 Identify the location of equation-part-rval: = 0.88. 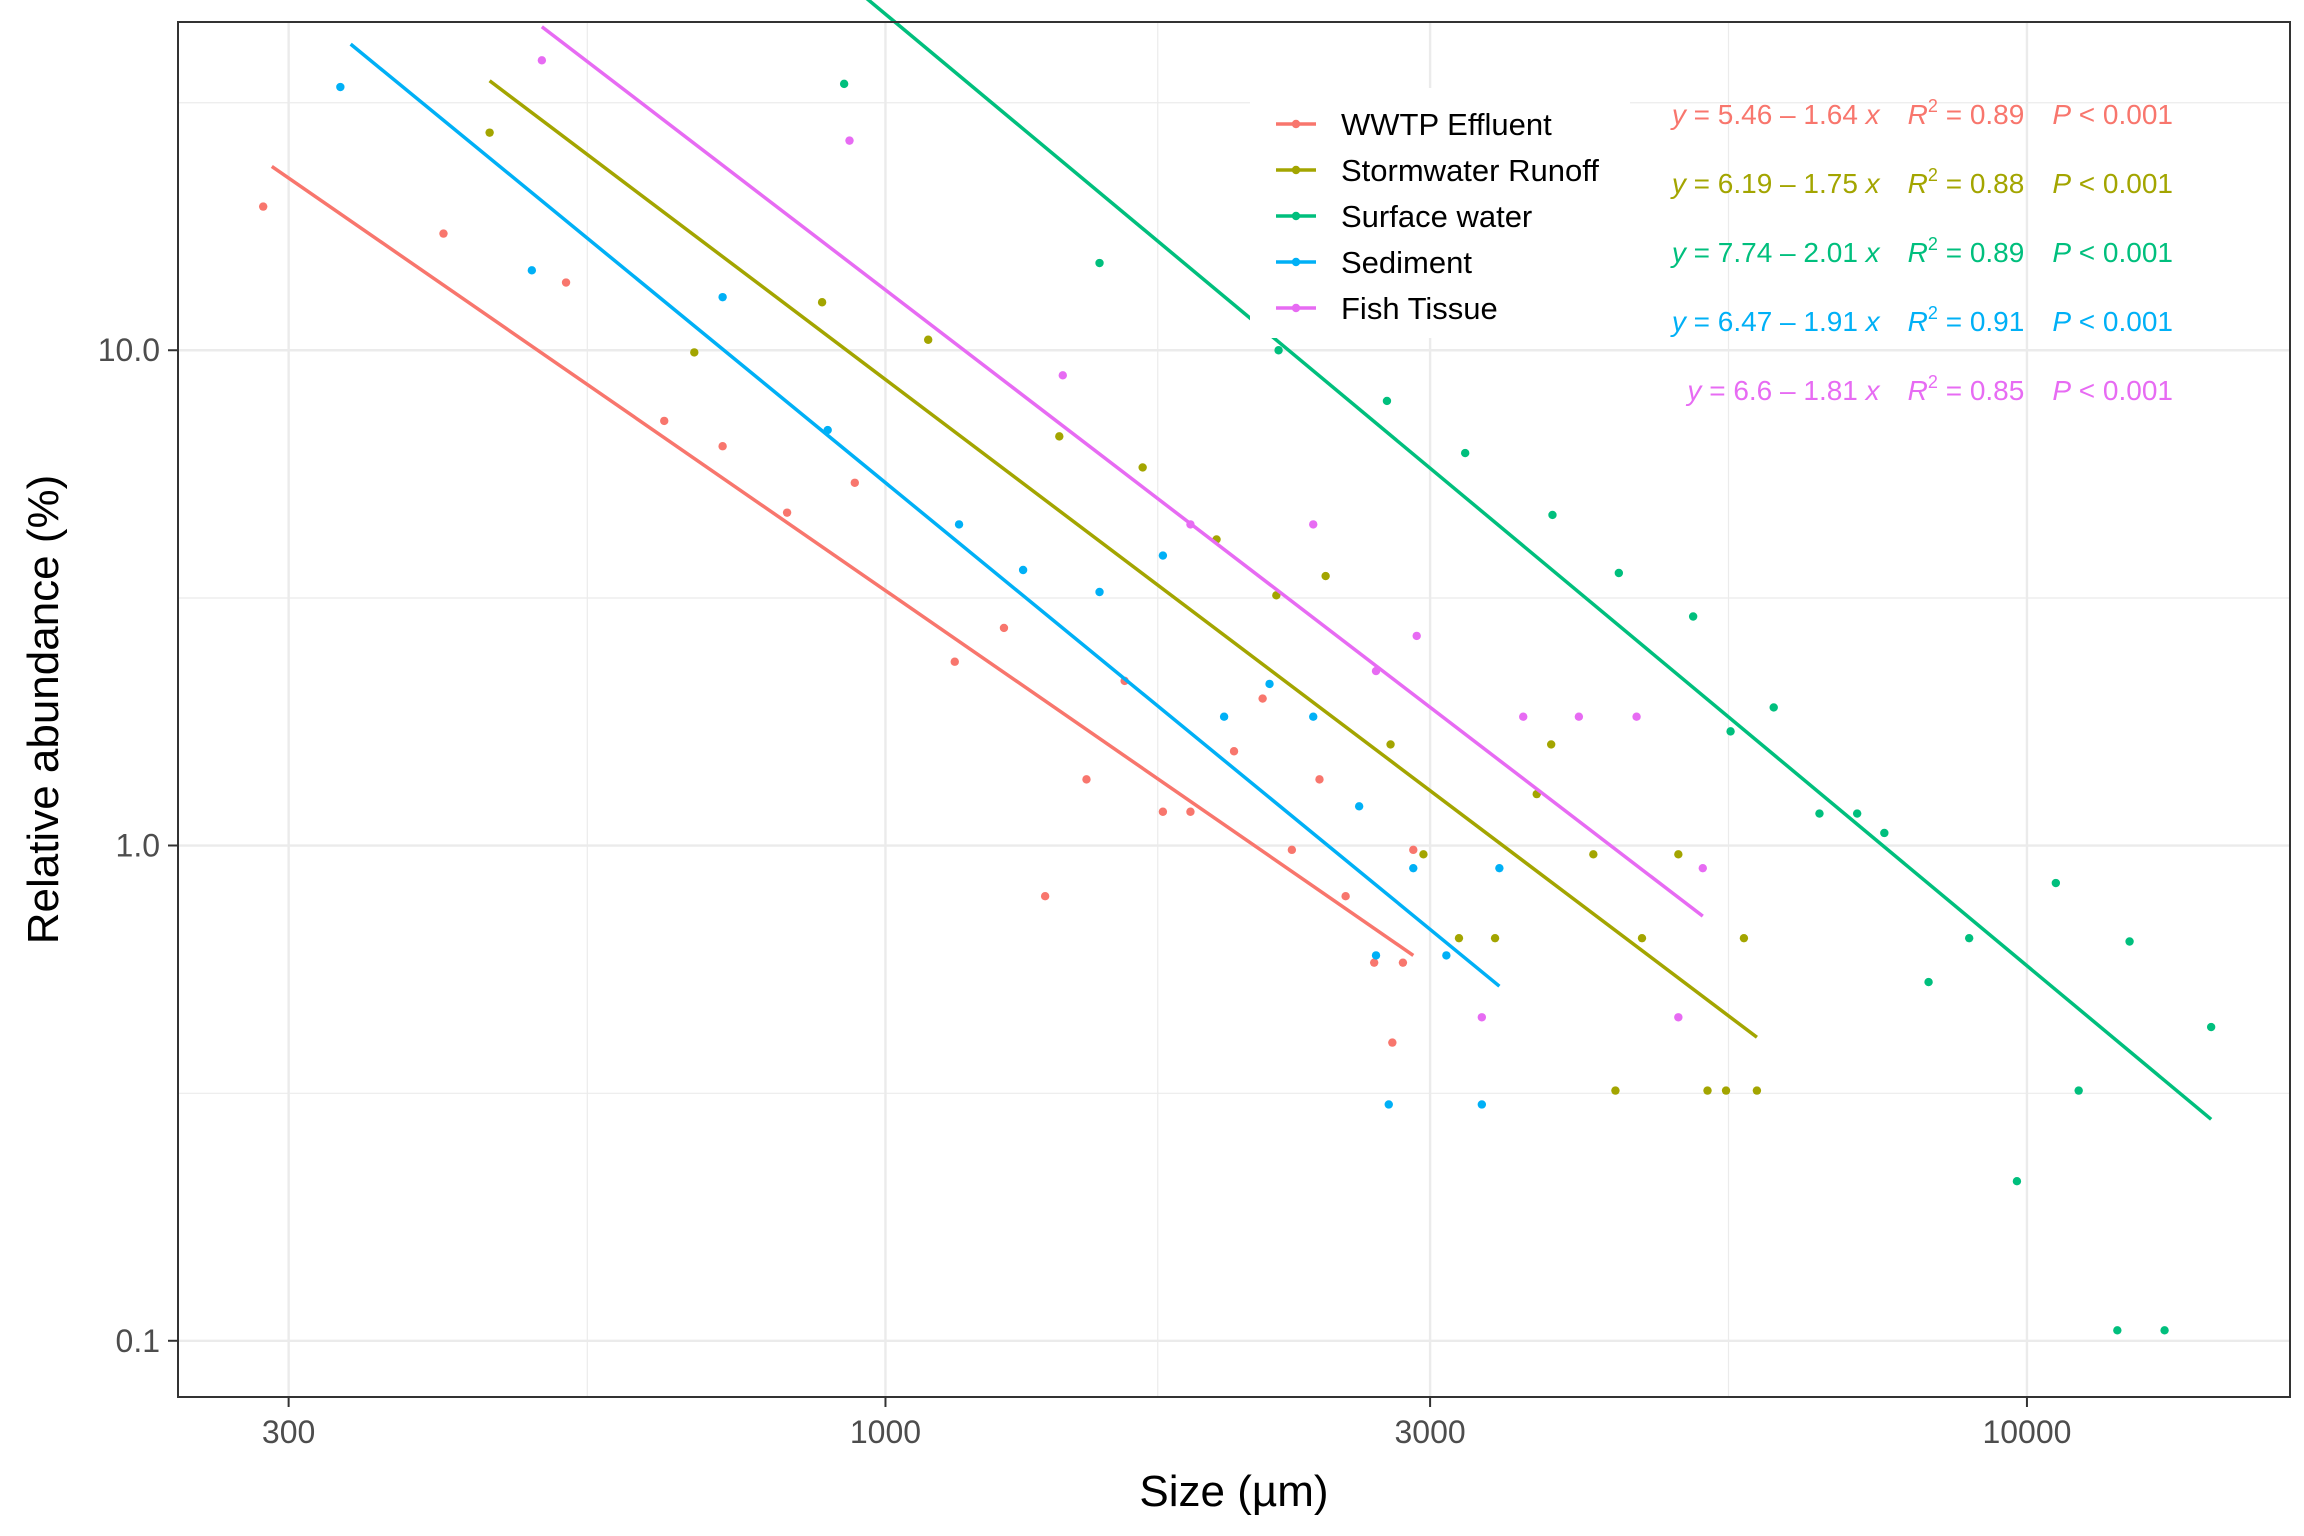
(1981, 183).